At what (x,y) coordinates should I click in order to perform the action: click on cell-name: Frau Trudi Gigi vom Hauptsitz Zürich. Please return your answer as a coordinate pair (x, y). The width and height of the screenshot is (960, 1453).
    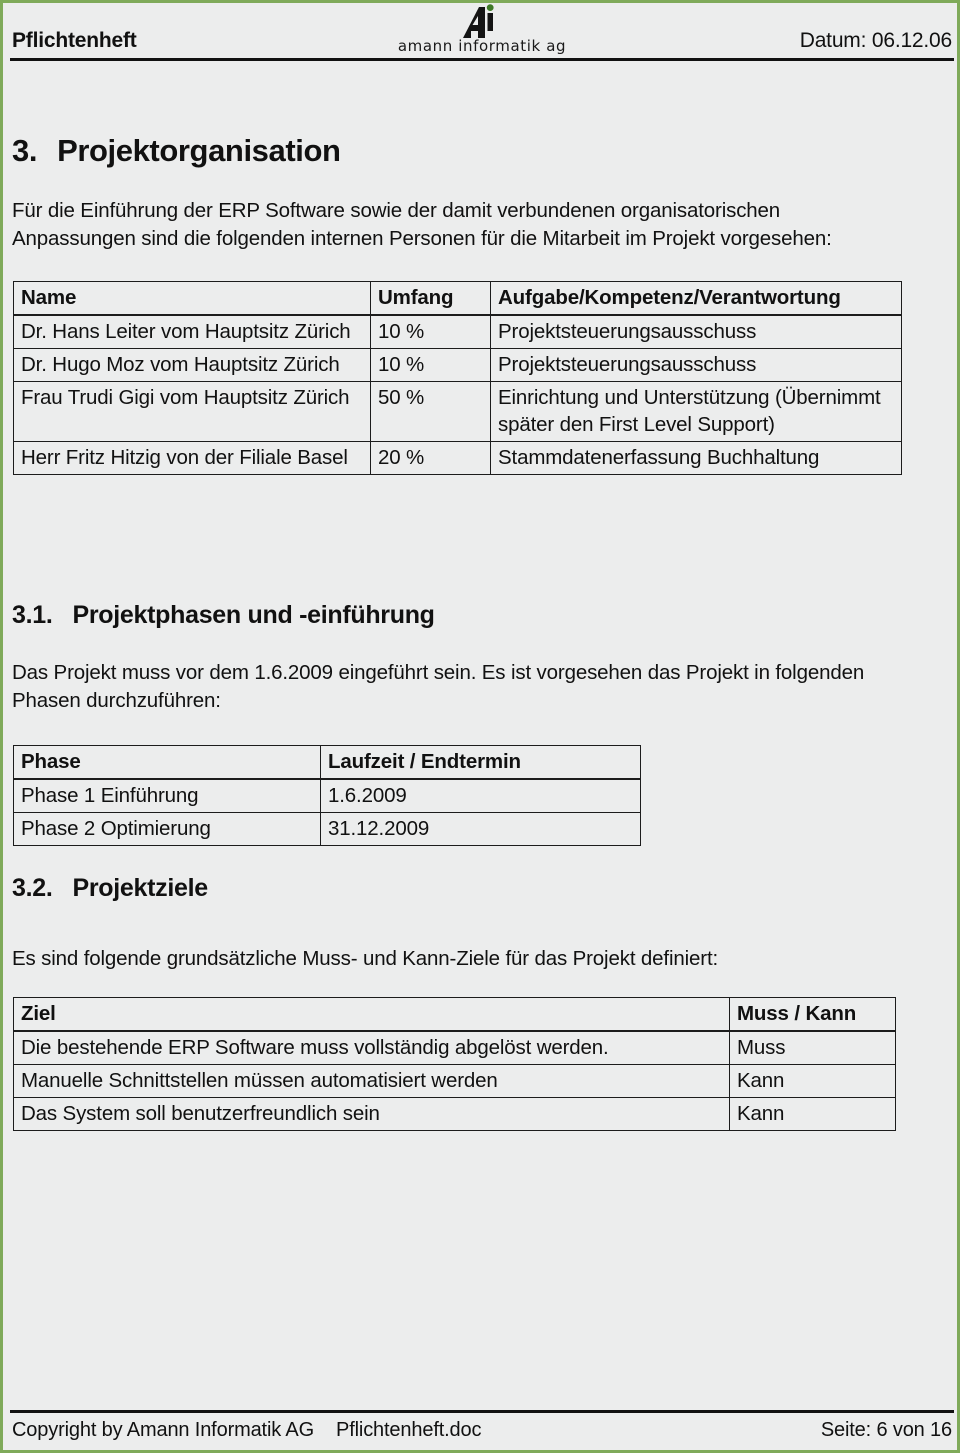
    Looking at the image, I should click on (192, 411).